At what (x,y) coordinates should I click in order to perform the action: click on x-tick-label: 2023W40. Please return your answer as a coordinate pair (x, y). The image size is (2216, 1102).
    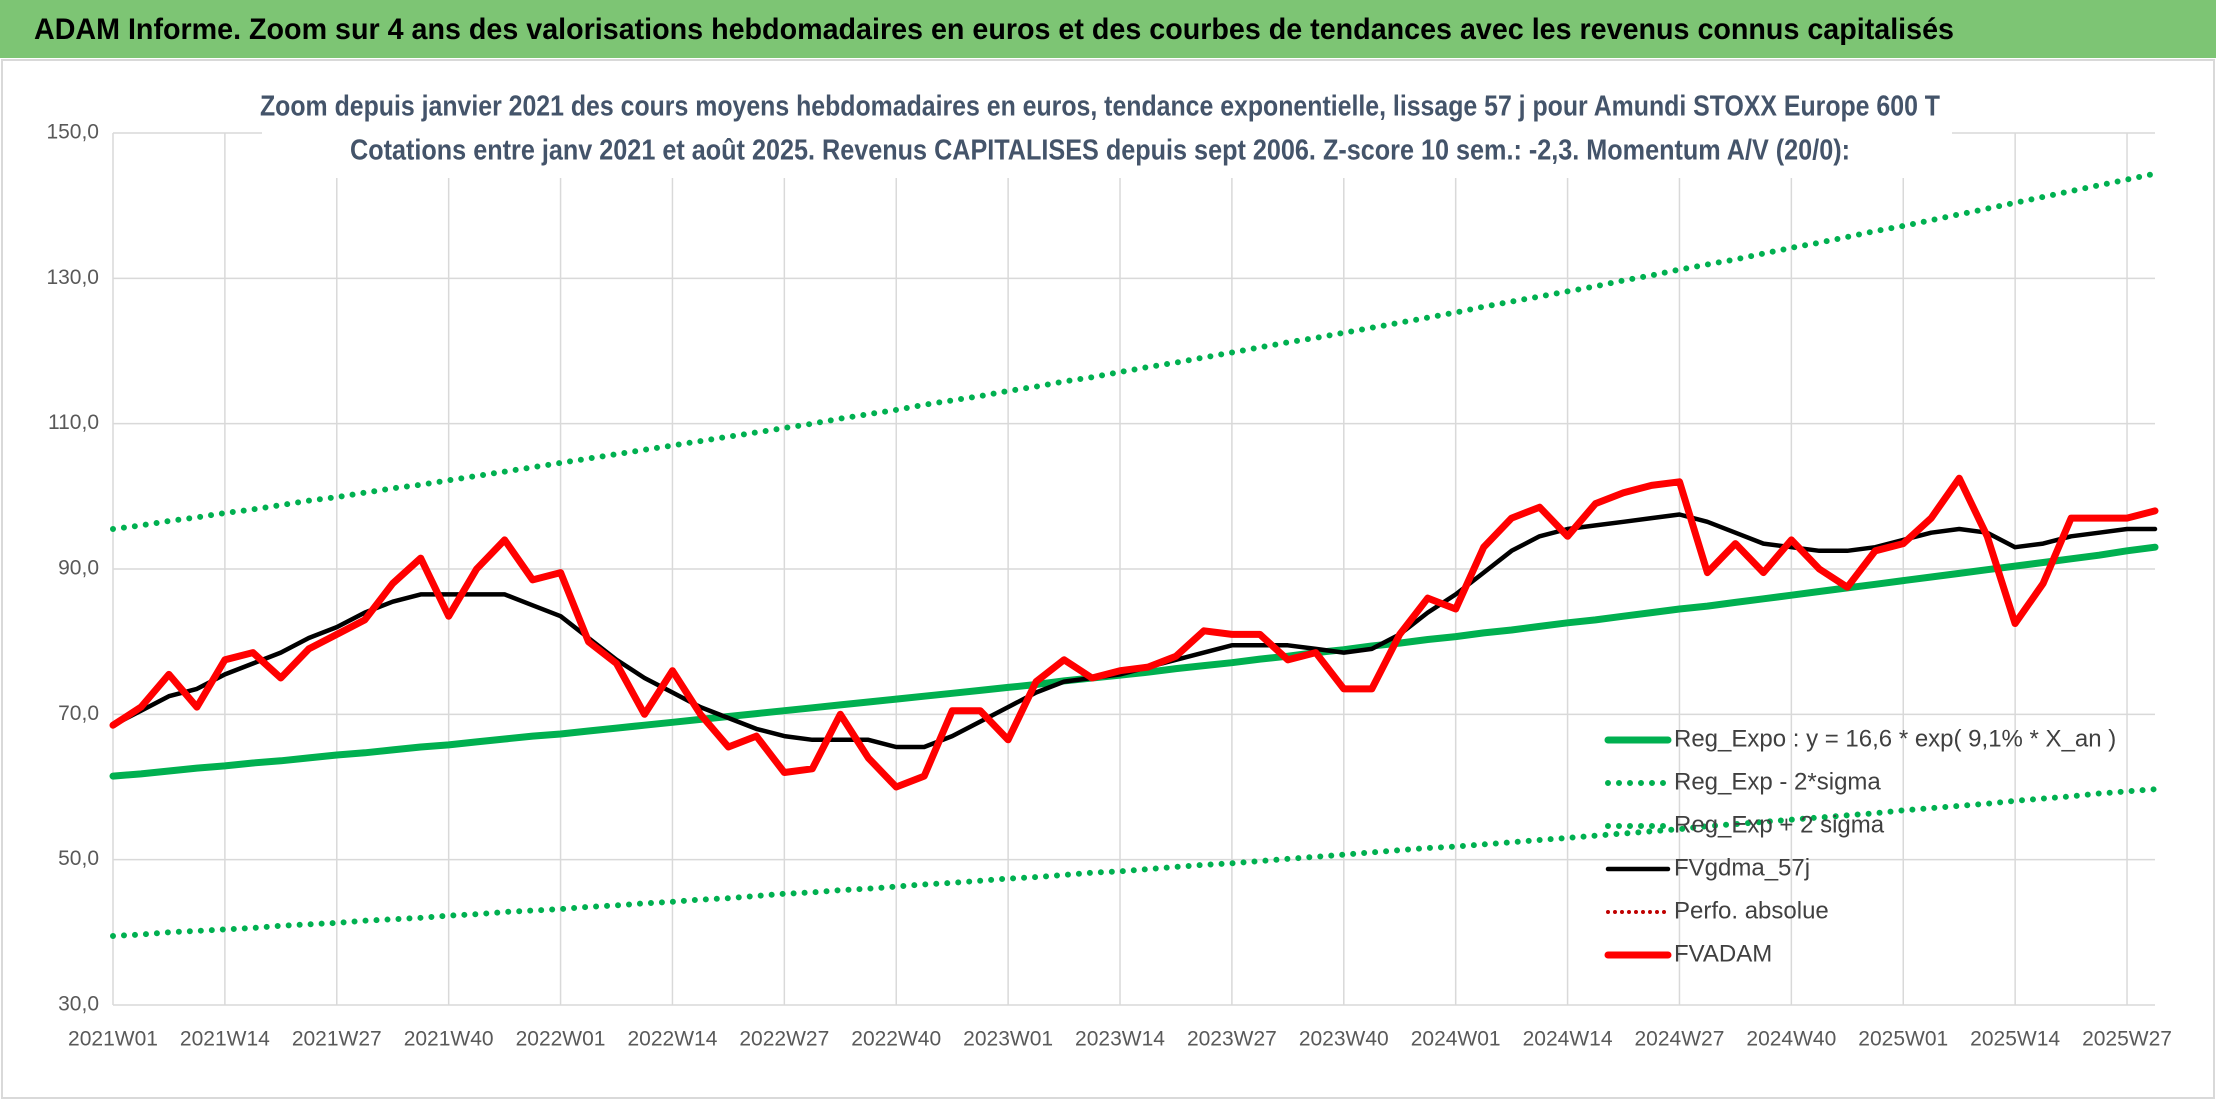
    Looking at the image, I should click on (1344, 1039).